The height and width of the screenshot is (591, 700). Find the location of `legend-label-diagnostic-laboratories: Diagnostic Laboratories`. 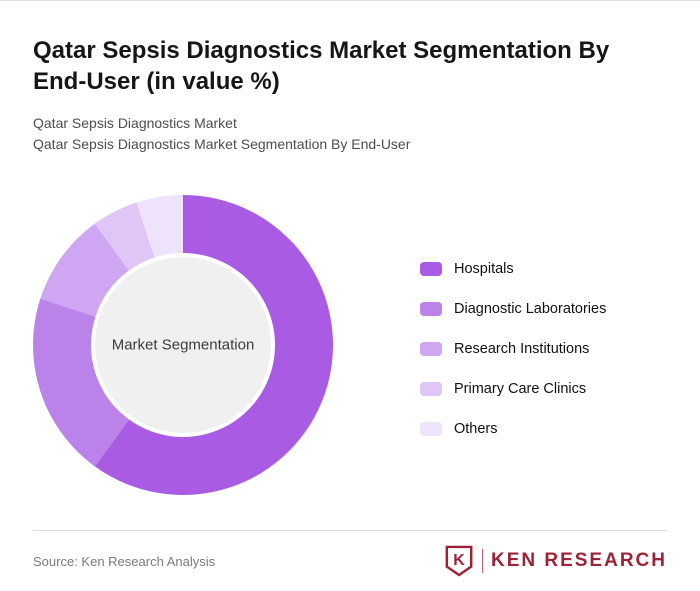

legend-label-diagnostic-laboratories: Diagnostic Laboratories is located at coordinates (530, 309).